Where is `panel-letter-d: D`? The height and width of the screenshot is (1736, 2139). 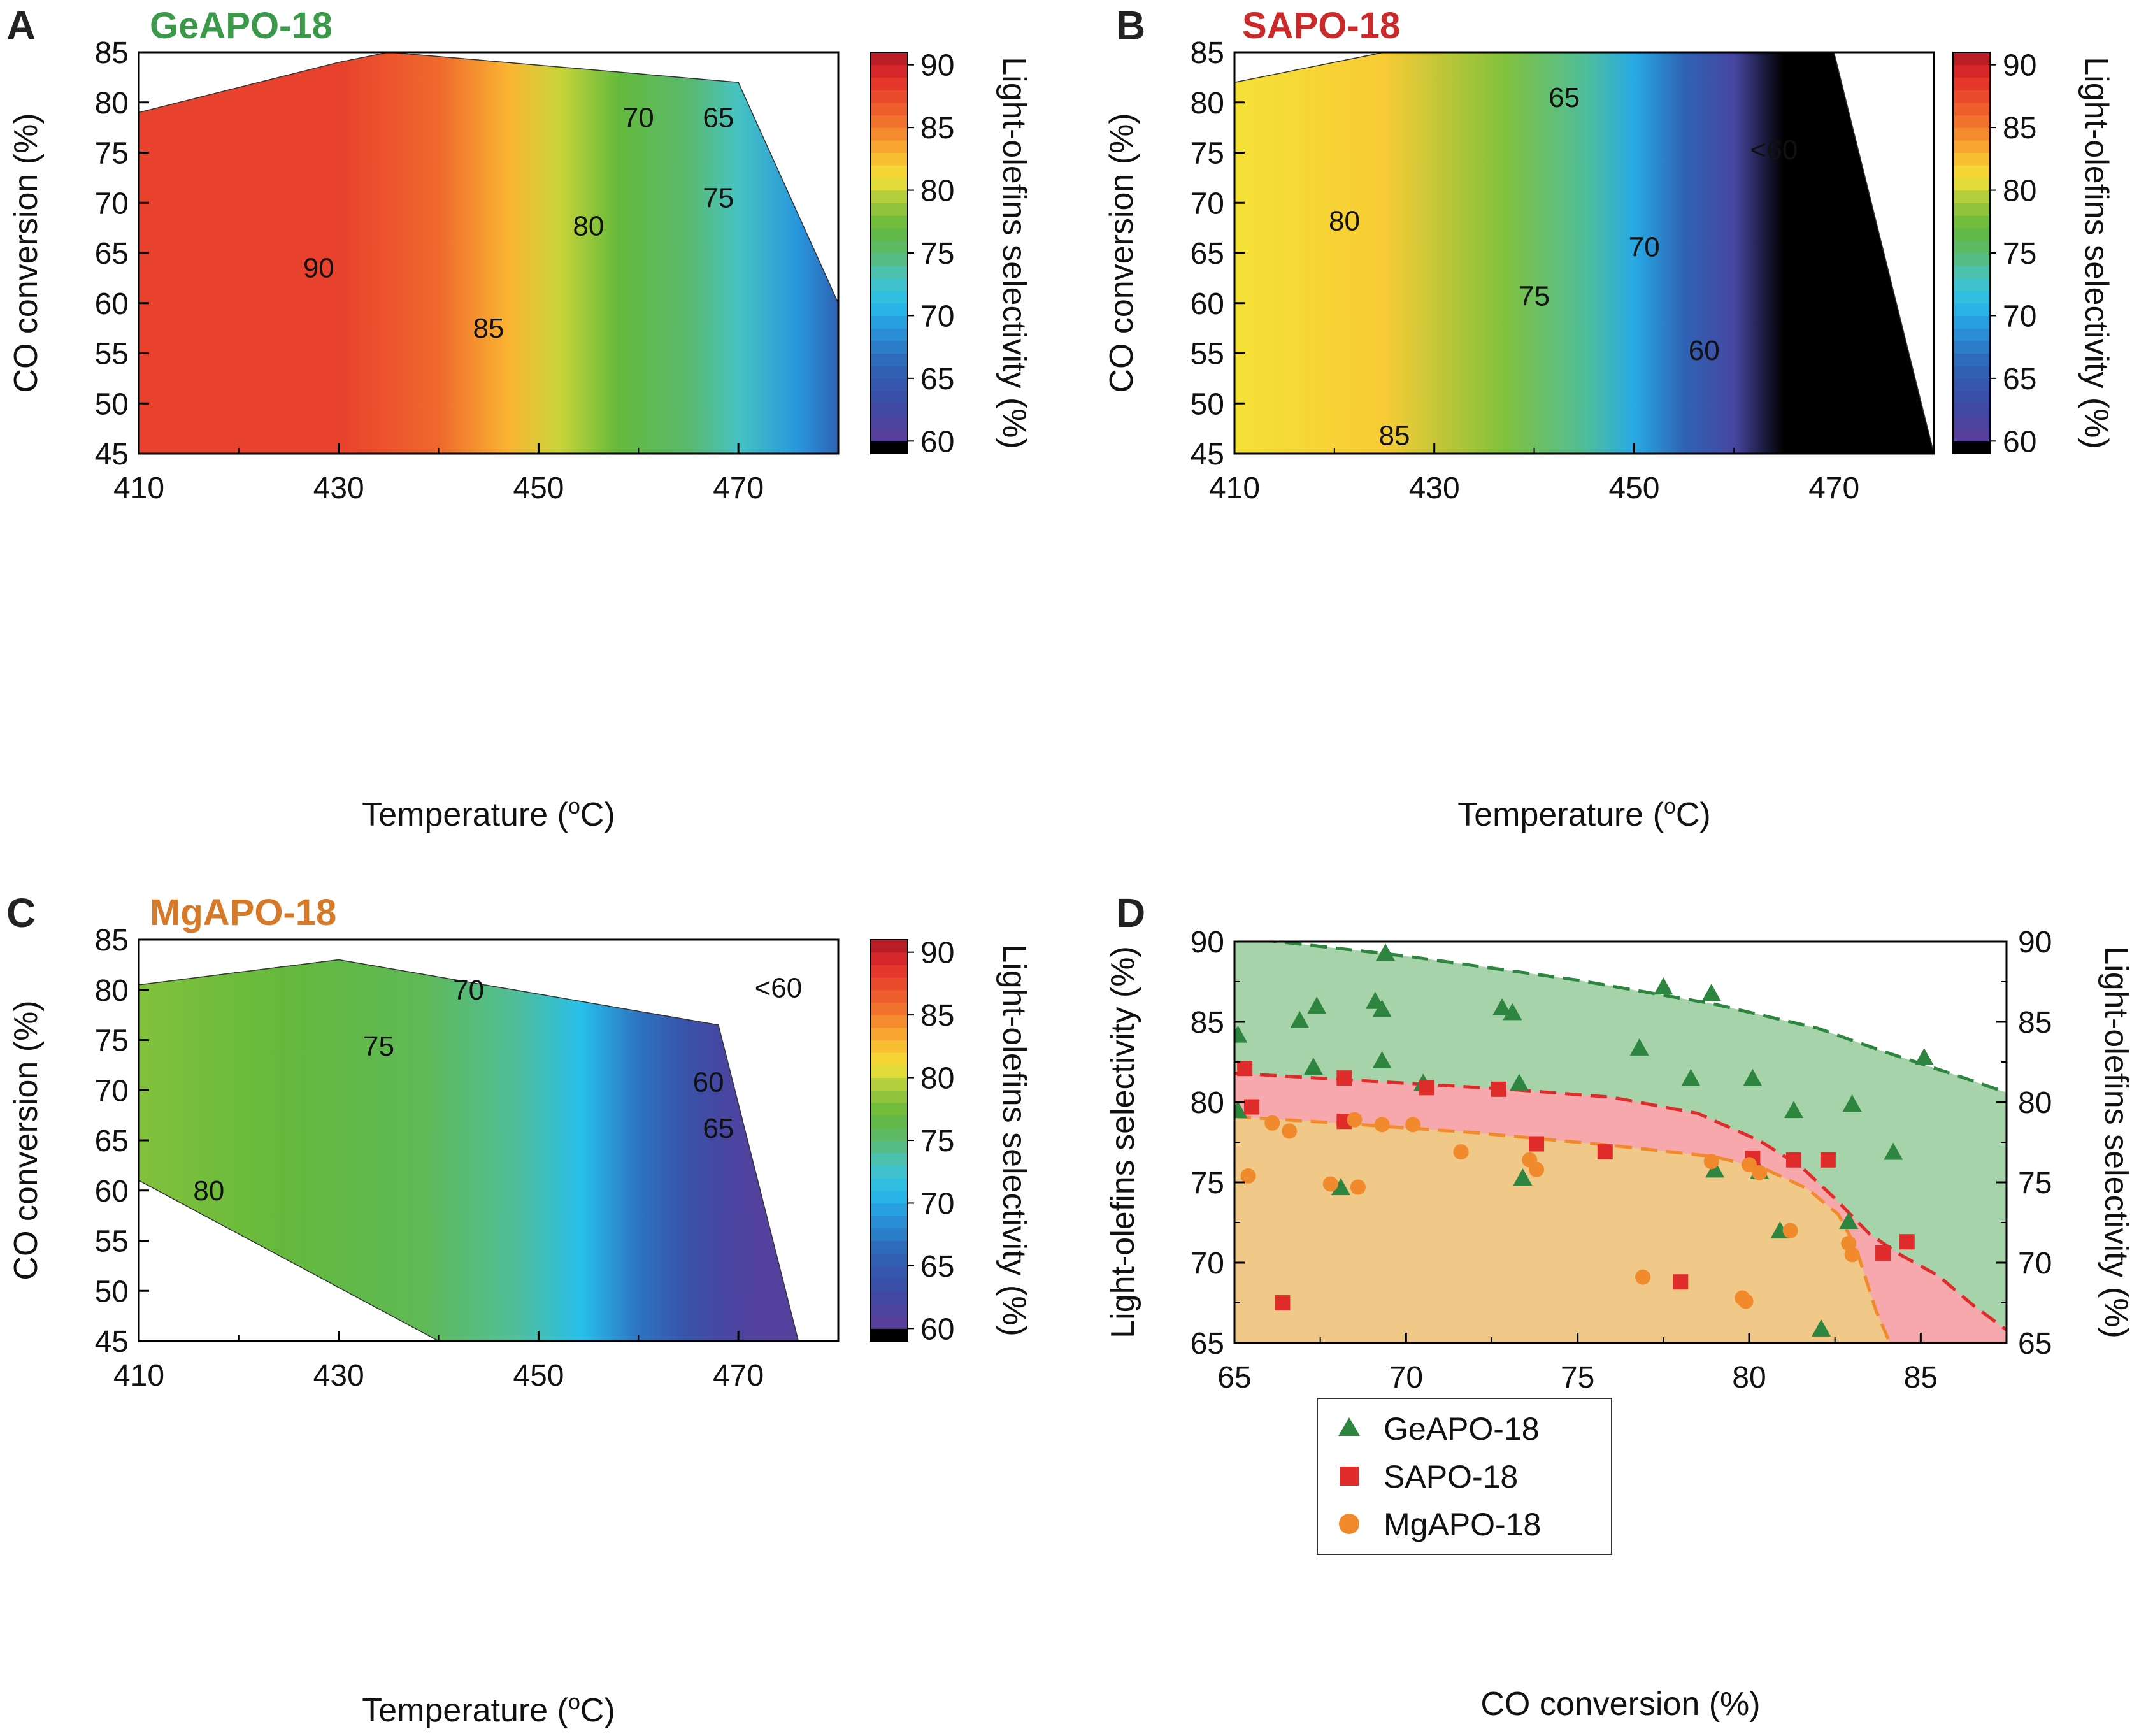
panel-letter-d: D is located at coordinates (1130, 913).